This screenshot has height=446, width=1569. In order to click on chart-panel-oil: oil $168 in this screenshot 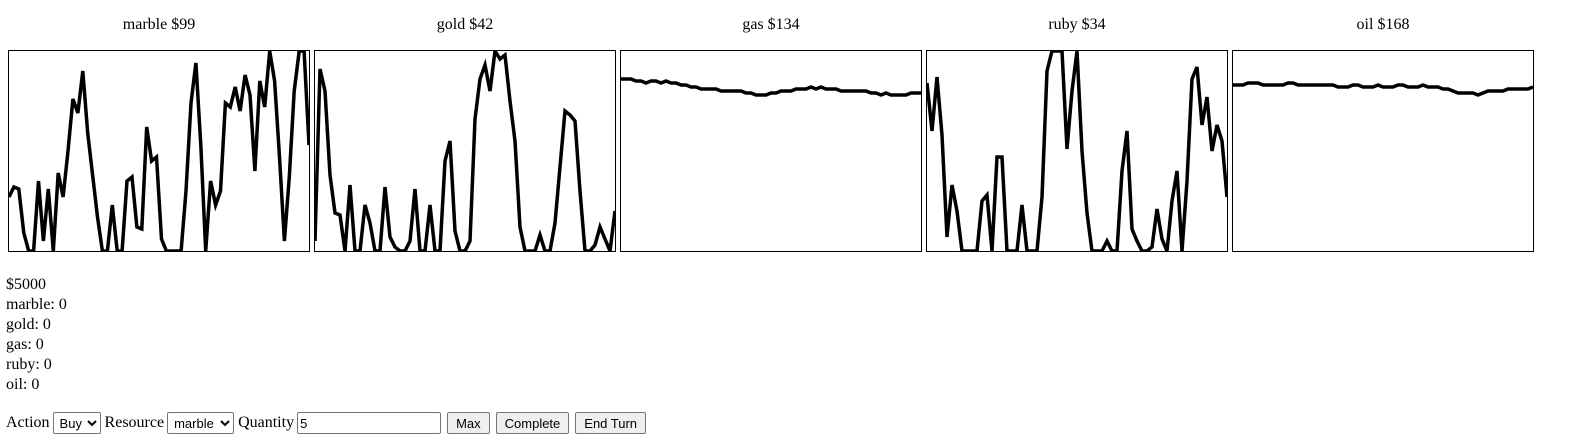, I will do `click(1383, 133)`.